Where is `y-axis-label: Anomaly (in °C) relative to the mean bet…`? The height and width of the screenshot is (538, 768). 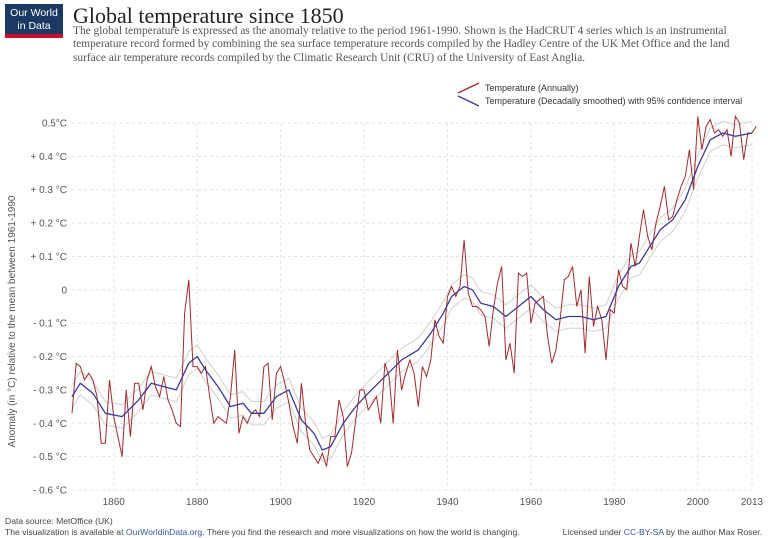
y-axis-label: Anomaly (in °C) relative to the mean bet… is located at coordinates (12, 321).